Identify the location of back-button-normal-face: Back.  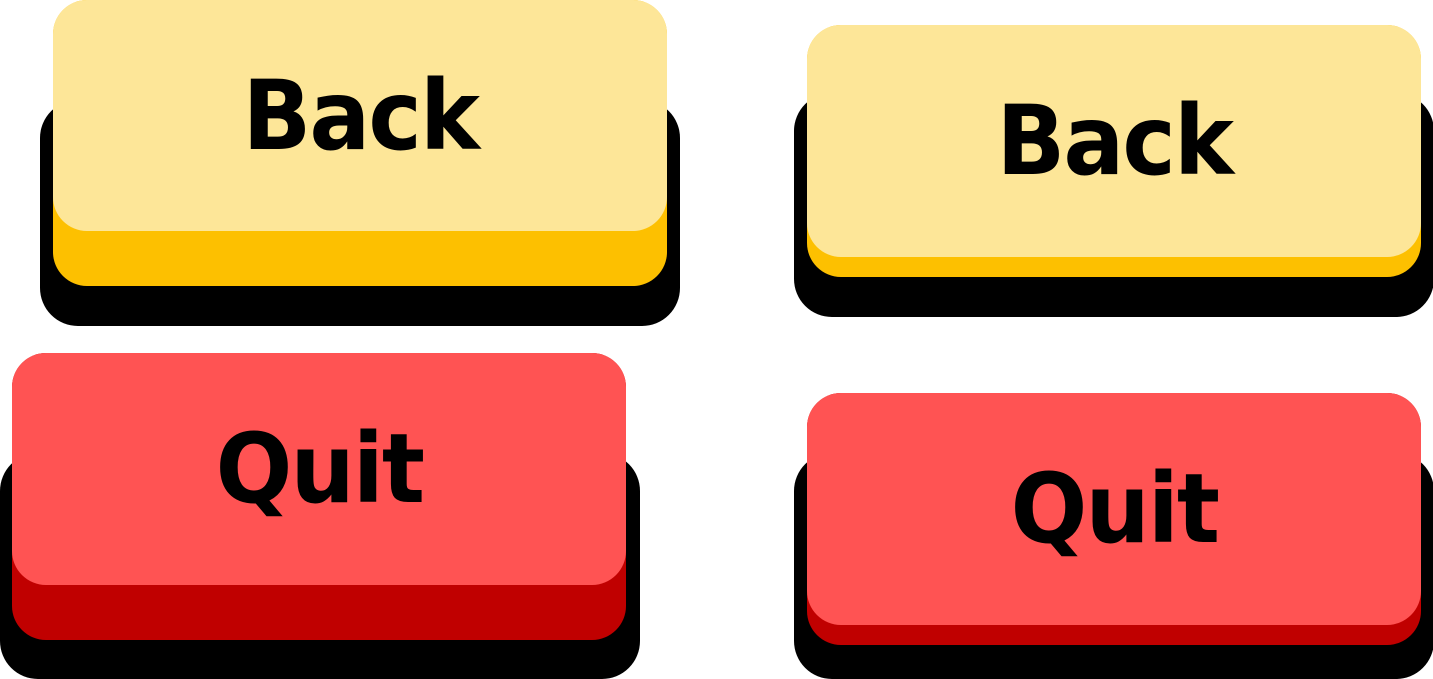
(360, 115).